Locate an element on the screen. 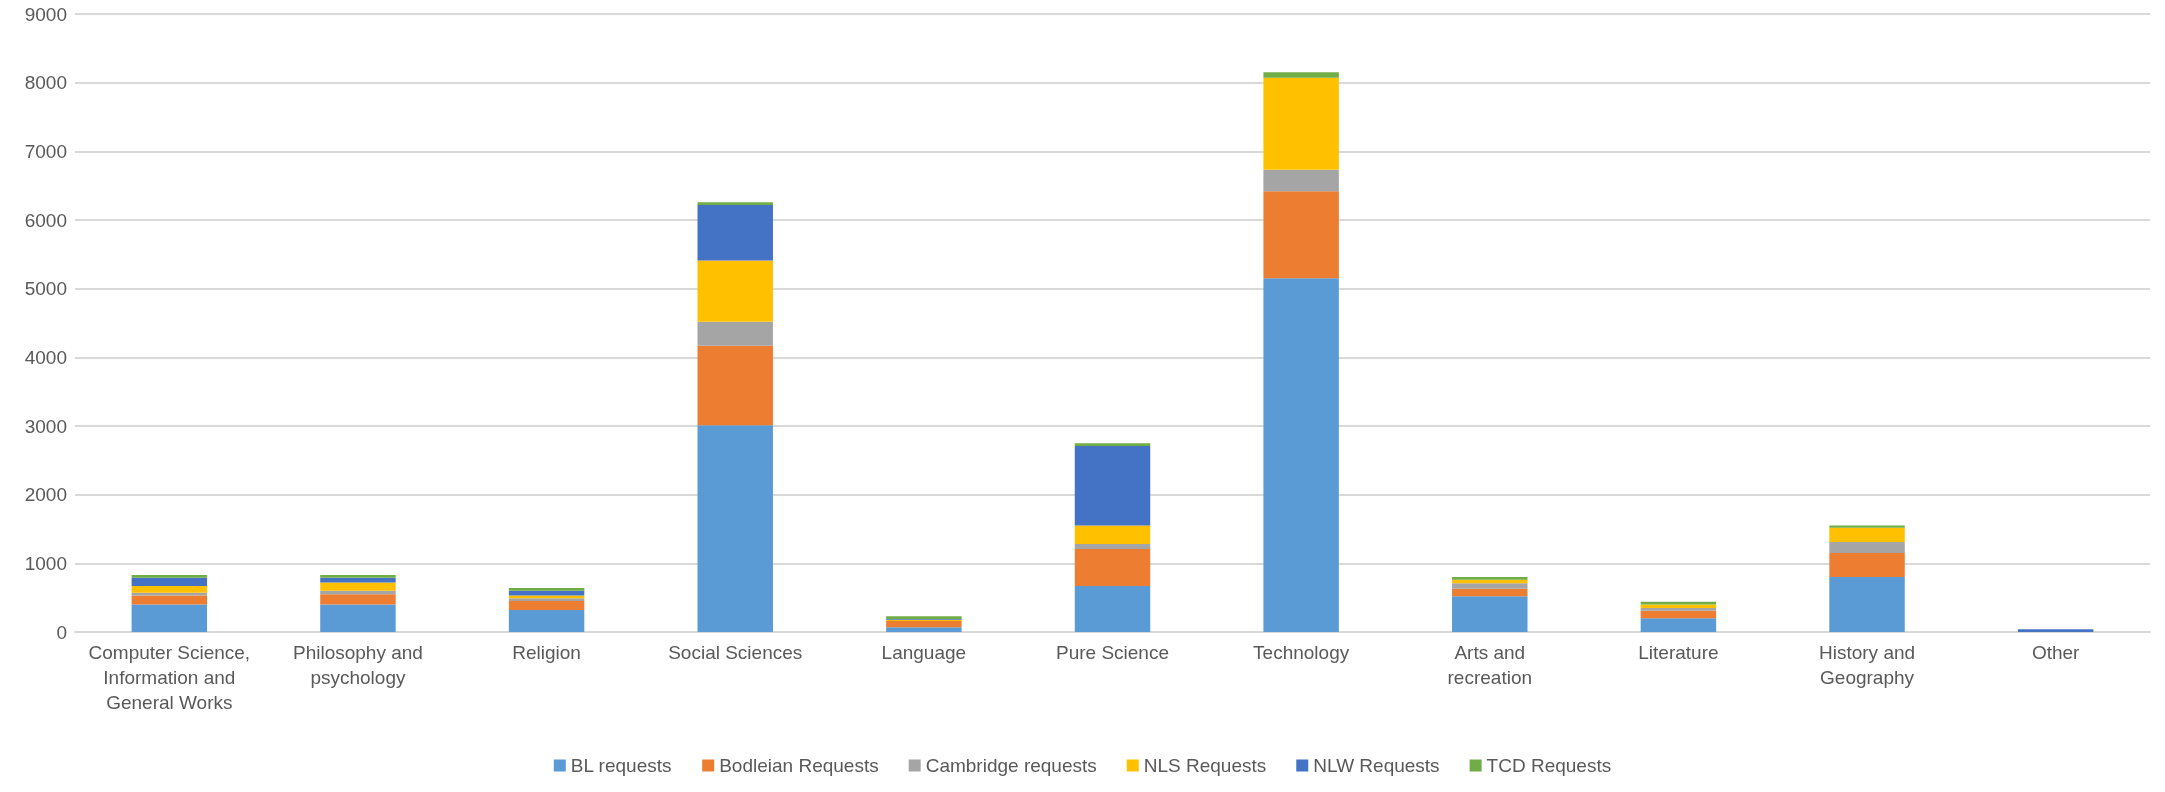 The width and height of the screenshot is (2165, 792). y-tick-label: 5000 is located at coordinates (45, 289).